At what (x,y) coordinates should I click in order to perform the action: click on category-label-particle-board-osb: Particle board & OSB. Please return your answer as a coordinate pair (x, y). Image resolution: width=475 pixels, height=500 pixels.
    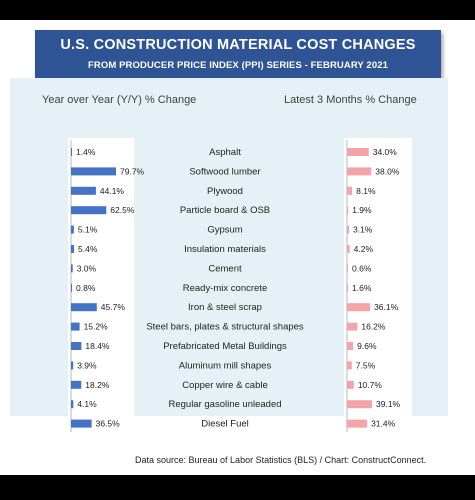
    Looking at the image, I should click on (225, 210).